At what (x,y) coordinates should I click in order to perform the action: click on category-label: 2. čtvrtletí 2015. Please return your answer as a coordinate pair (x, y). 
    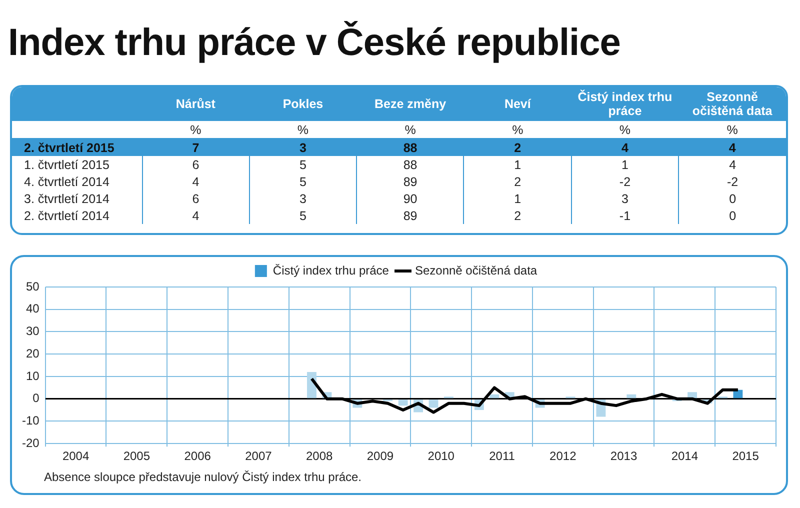
    Looking at the image, I should click on (69, 147).